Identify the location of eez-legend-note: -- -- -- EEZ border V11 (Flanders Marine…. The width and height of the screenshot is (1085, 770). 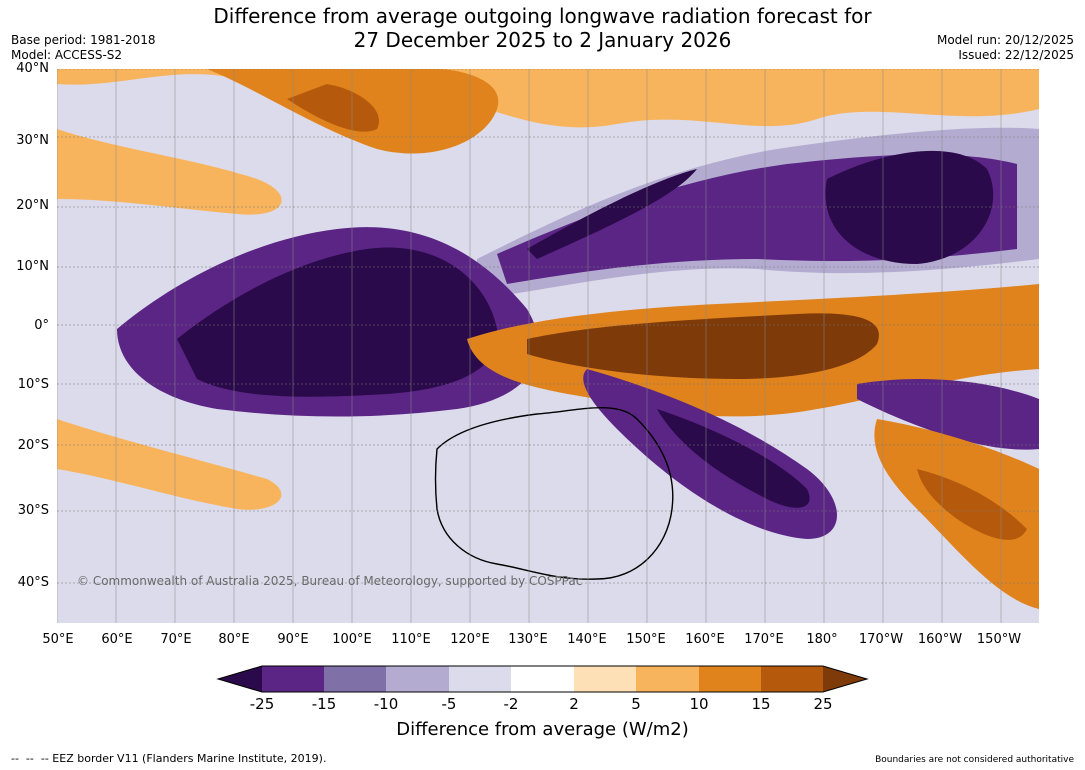
(169, 758).